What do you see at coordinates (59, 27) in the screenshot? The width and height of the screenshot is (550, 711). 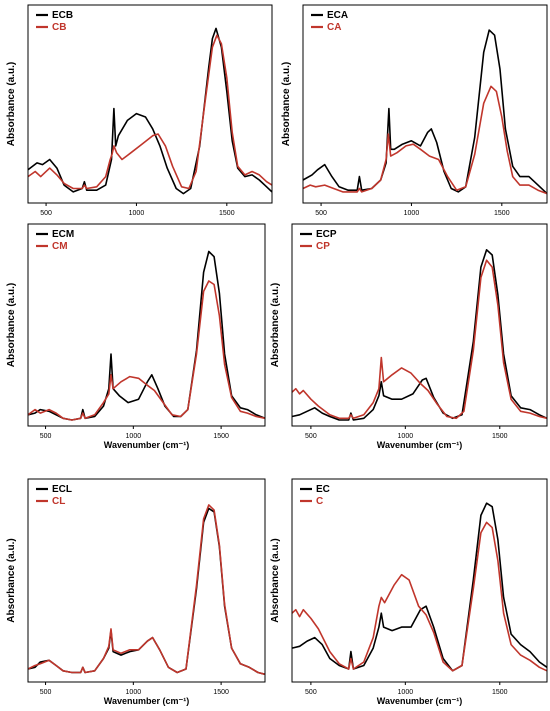 I see `legend-label-cb: CB` at bounding box center [59, 27].